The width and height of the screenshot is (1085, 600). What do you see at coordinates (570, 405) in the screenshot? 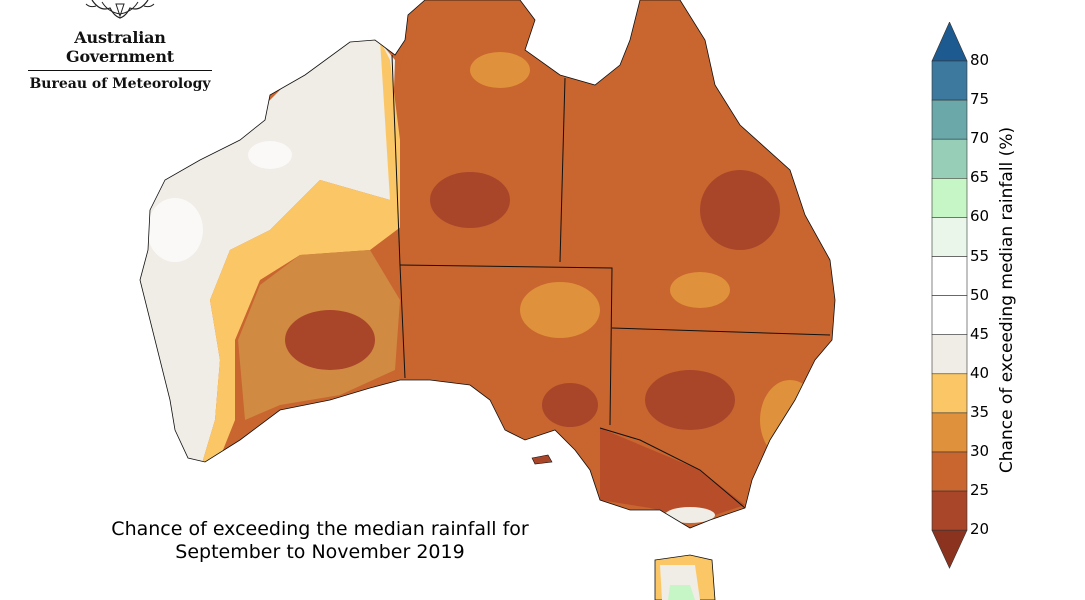
I see `dry-patch-sa` at bounding box center [570, 405].